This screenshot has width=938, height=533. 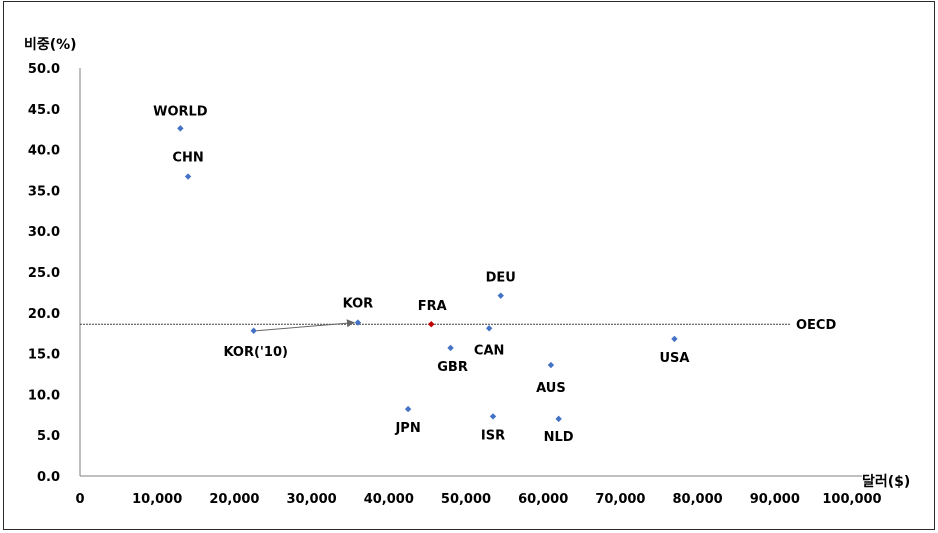 What do you see at coordinates (466, 499) in the screenshot?
I see `x-tick-label: 50,000` at bounding box center [466, 499].